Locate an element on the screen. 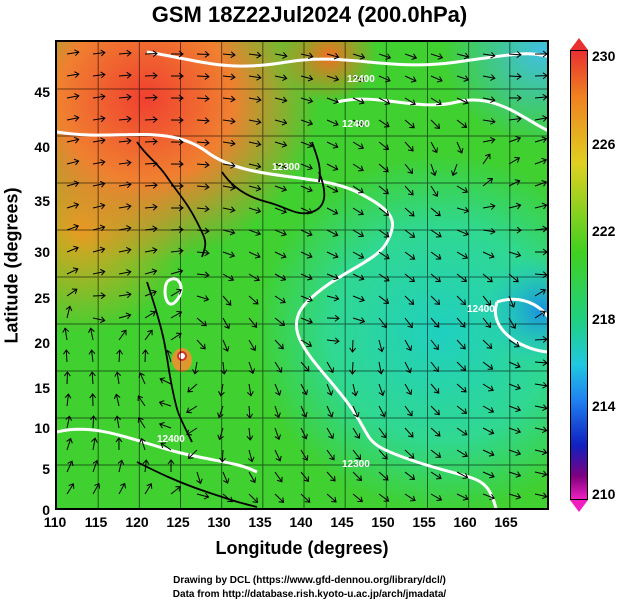  lat-tick: 0 is located at coordinates (46, 510).